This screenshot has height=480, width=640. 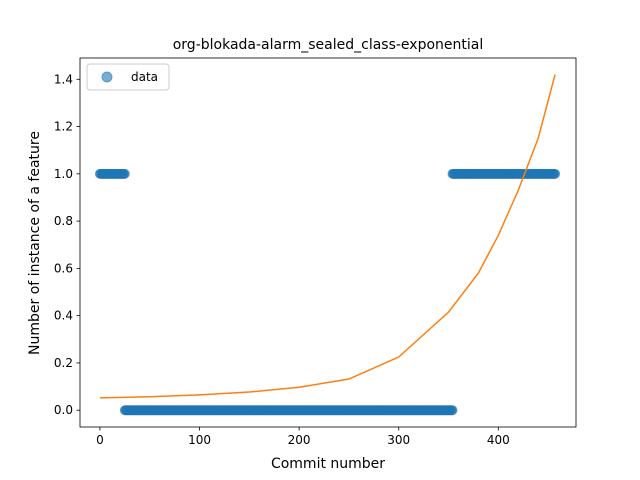 I want to click on x-axis-label: Commit number, so click(x=328, y=464).